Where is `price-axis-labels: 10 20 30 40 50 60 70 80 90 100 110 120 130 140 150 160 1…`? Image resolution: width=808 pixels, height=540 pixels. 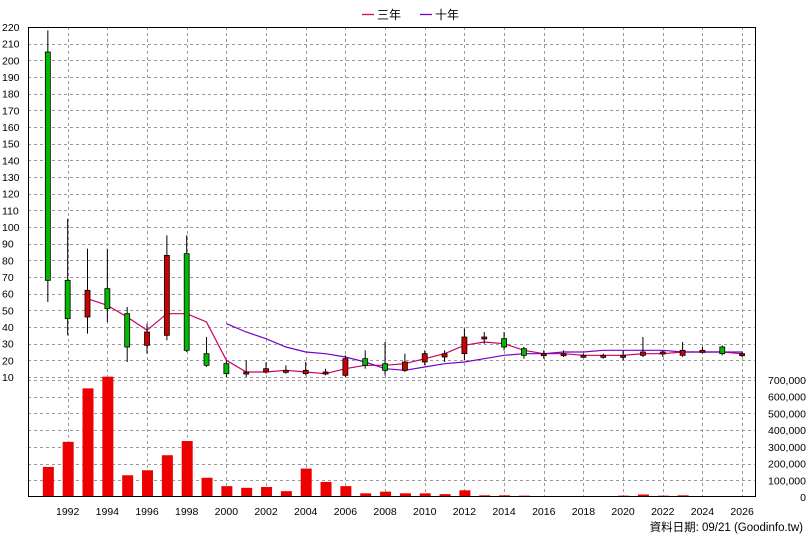 price-axis-labels: 10 20 30 40 50 60 70 80 90 100 110 120 130 140 150 160 1… is located at coordinates (11, 203).